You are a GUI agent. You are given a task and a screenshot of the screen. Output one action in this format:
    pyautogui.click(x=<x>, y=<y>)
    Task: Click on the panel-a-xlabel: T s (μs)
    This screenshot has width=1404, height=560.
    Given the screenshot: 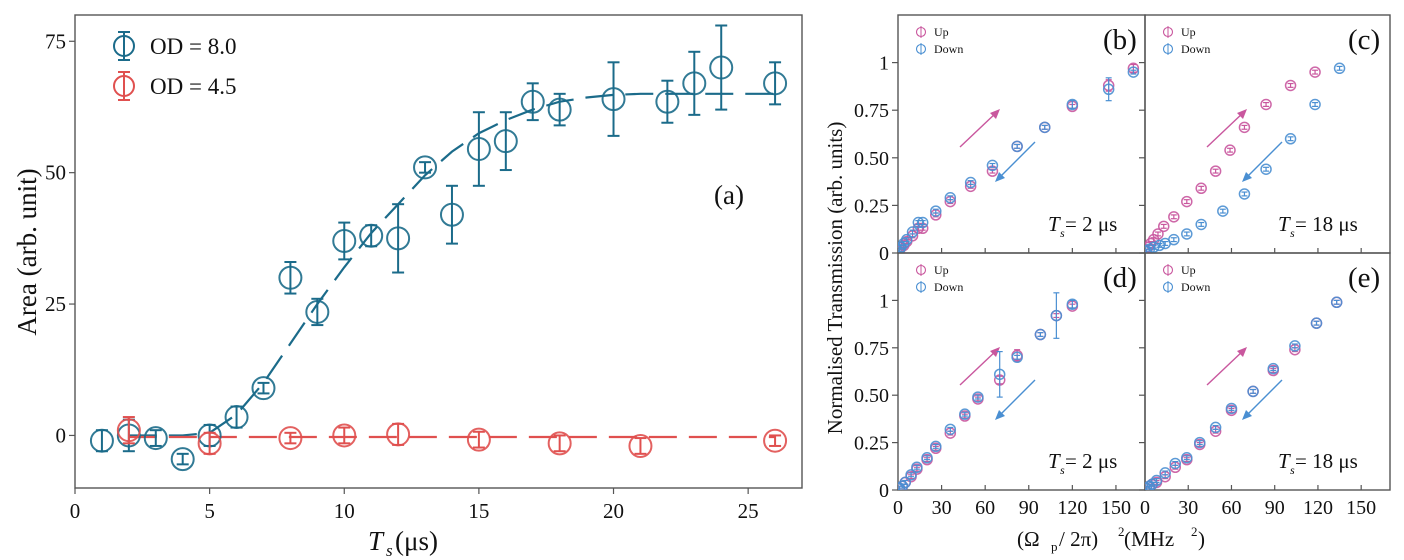 What is the action you would take?
    pyautogui.click(x=403, y=543)
    